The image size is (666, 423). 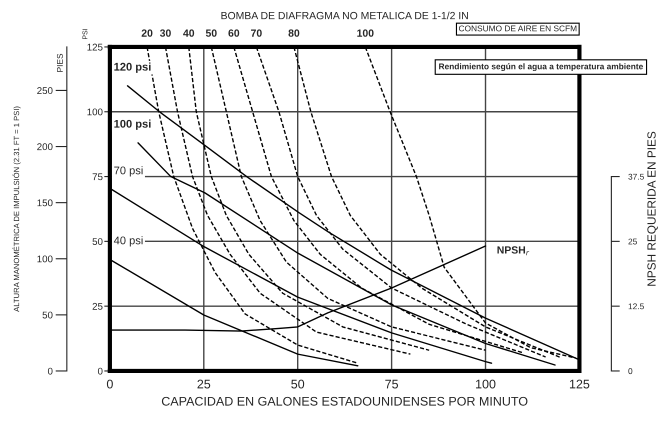 What do you see at coordinates (636, 177) in the screenshot?
I see `y2-tick-label: 37.5` at bounding box center [636, 177].